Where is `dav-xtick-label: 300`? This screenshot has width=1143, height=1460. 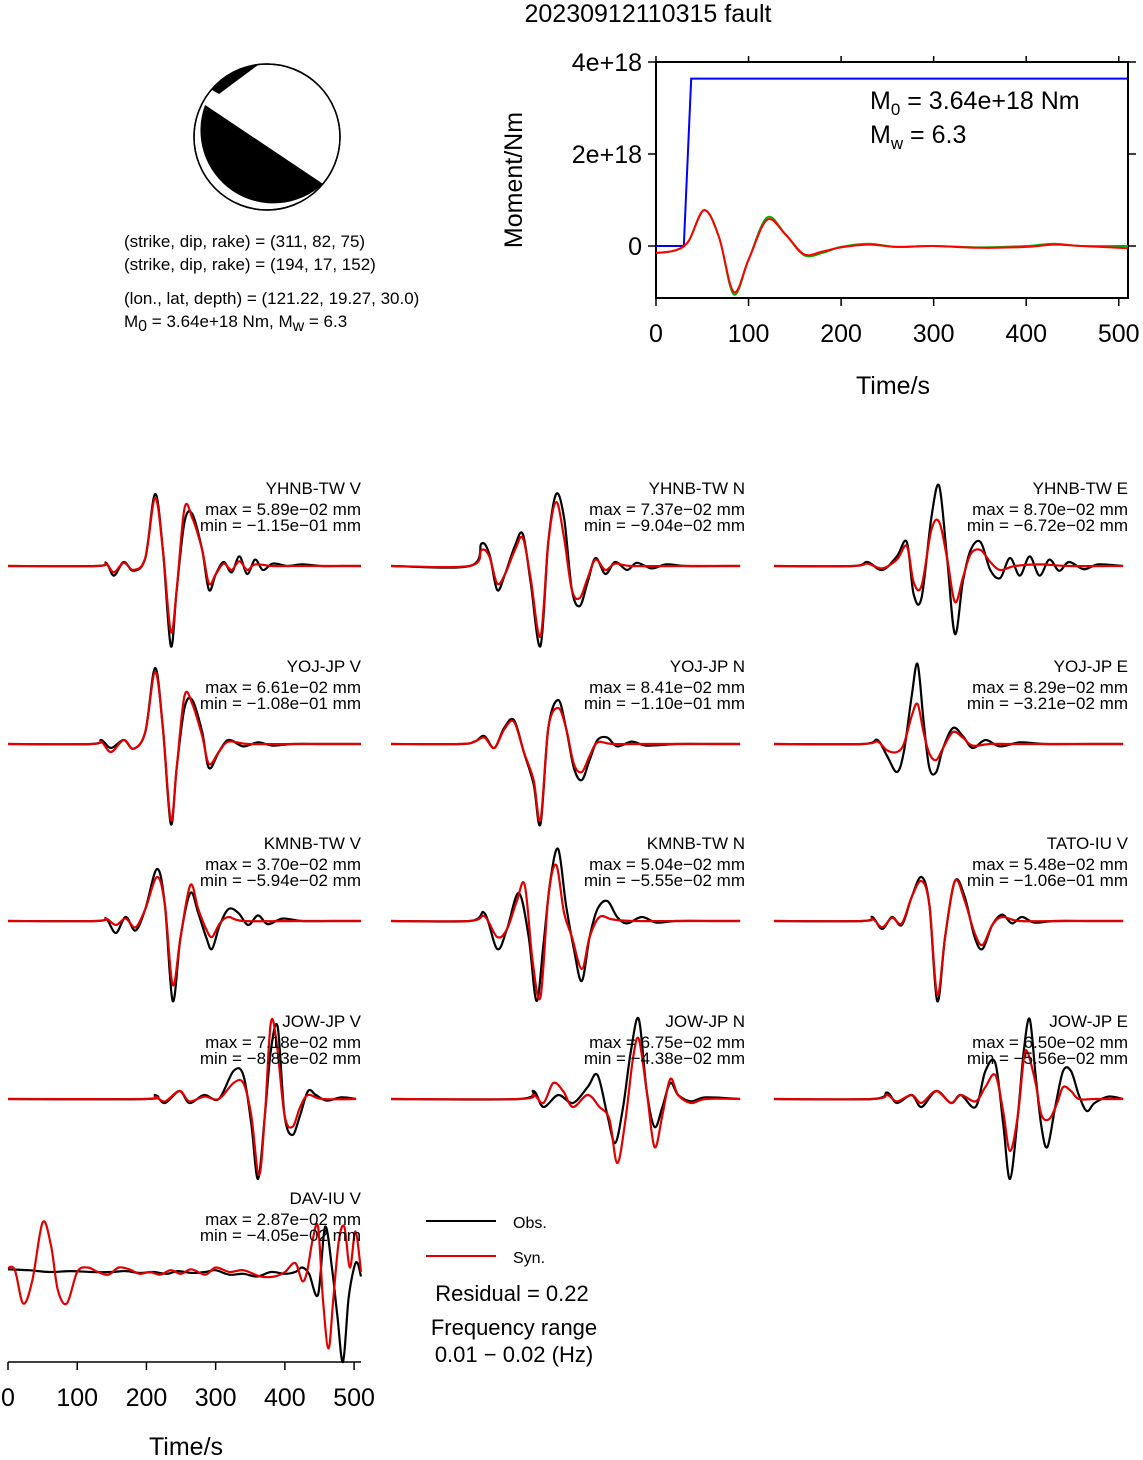
dav-xtick-label: 300 is located at coordinates (216, 1398).